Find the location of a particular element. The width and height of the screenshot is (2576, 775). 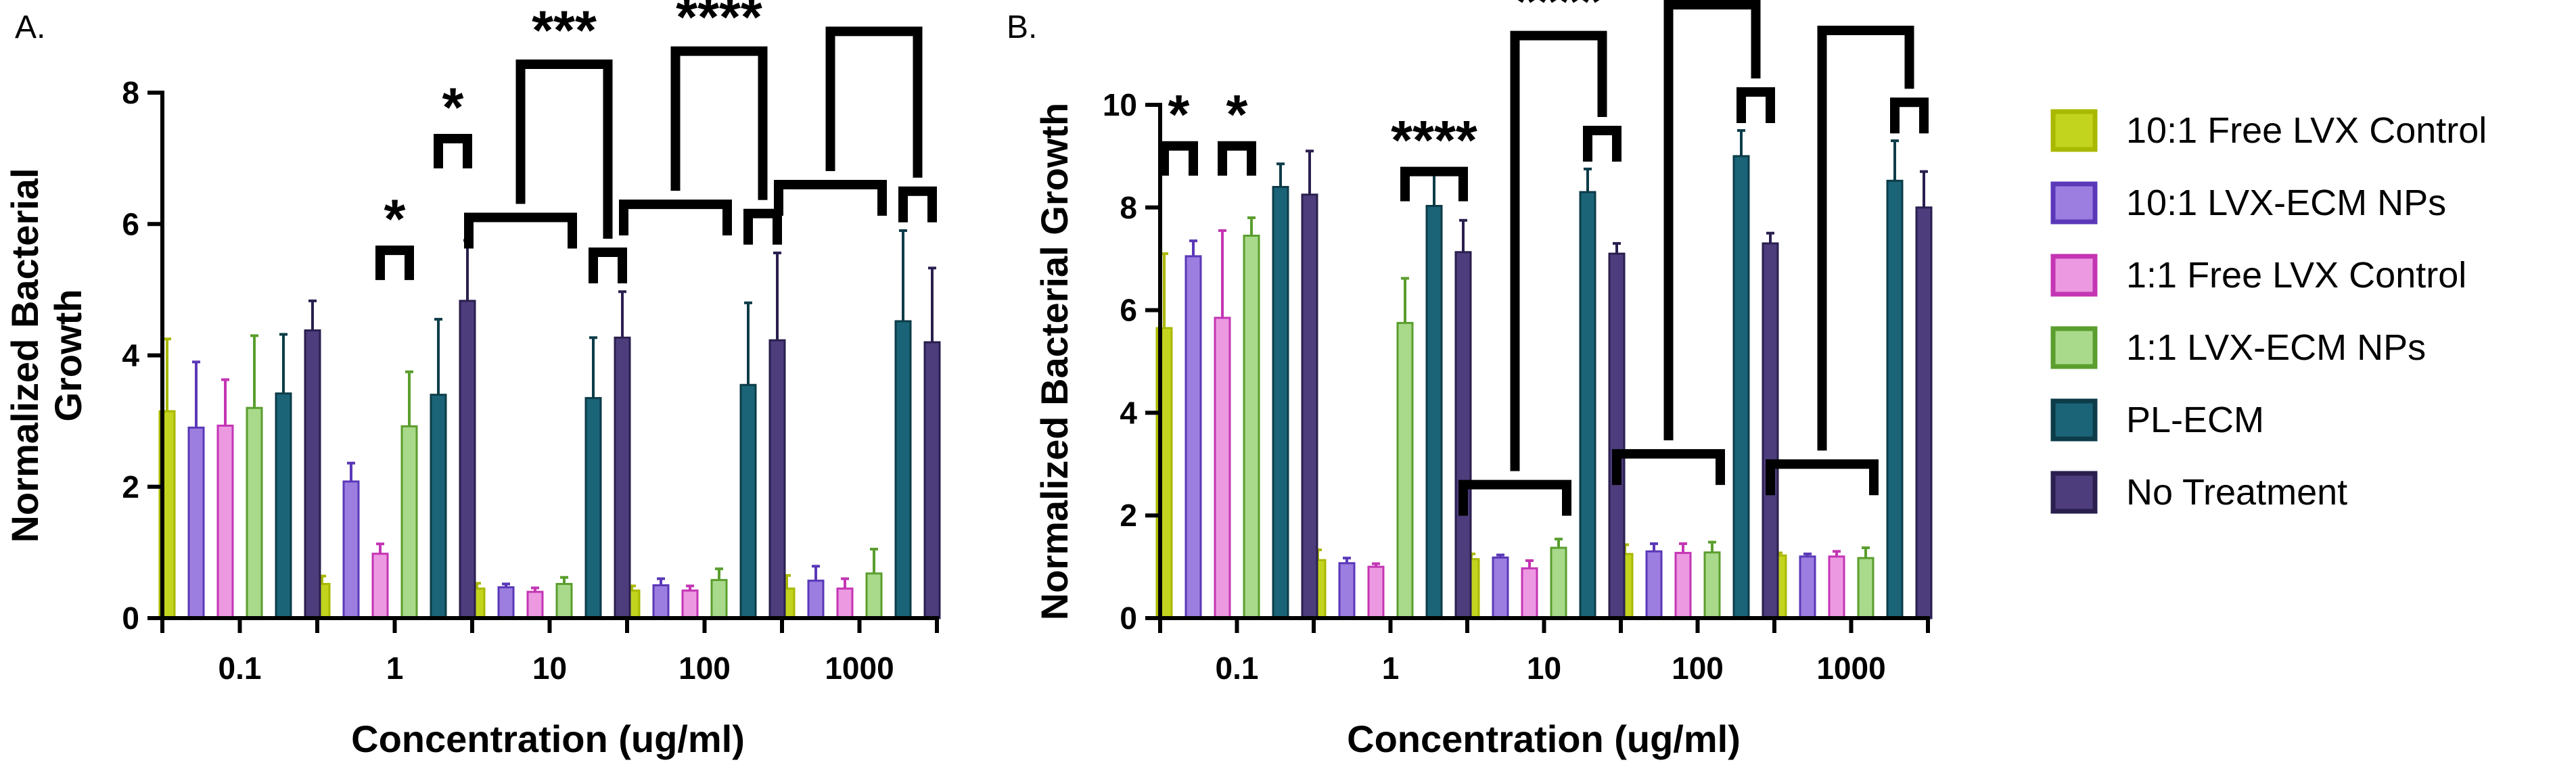

x-tick-label: 100 is located at coordinates (1698, 668).